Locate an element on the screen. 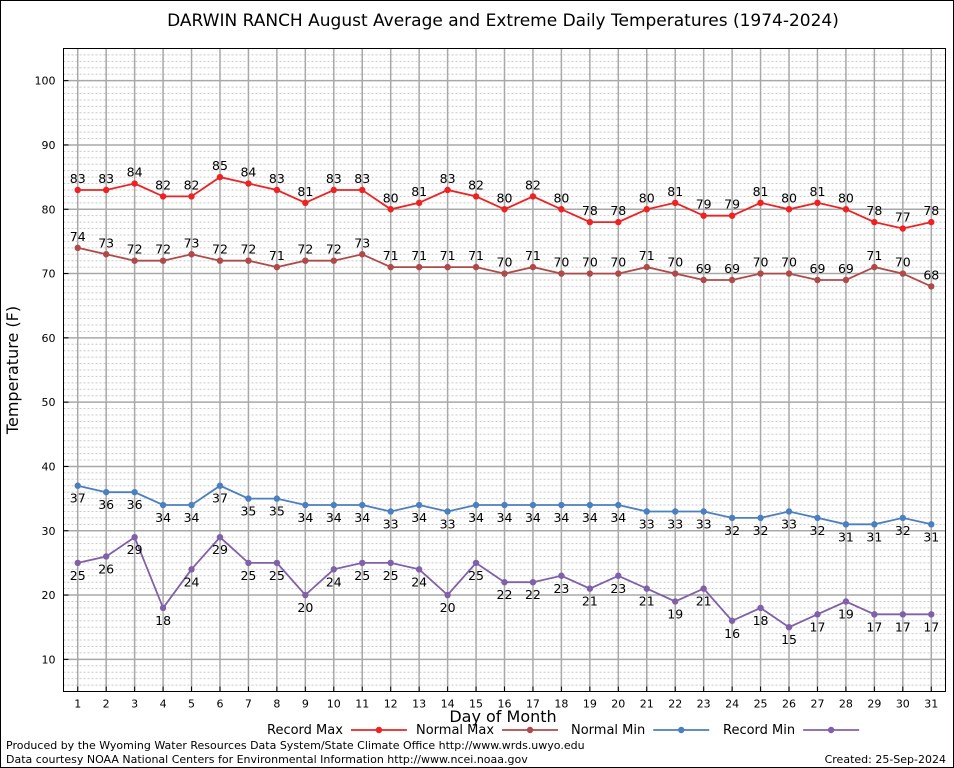 The width and height of the screenshot is (954, 768). normal-max-data-label: 70 is located at coordinates (505, 262).